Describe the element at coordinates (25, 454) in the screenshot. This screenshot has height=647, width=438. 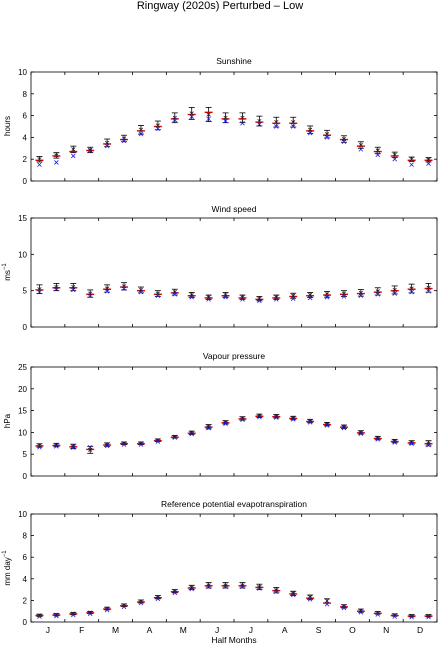
I see `y-tick-label: 5` at that location.